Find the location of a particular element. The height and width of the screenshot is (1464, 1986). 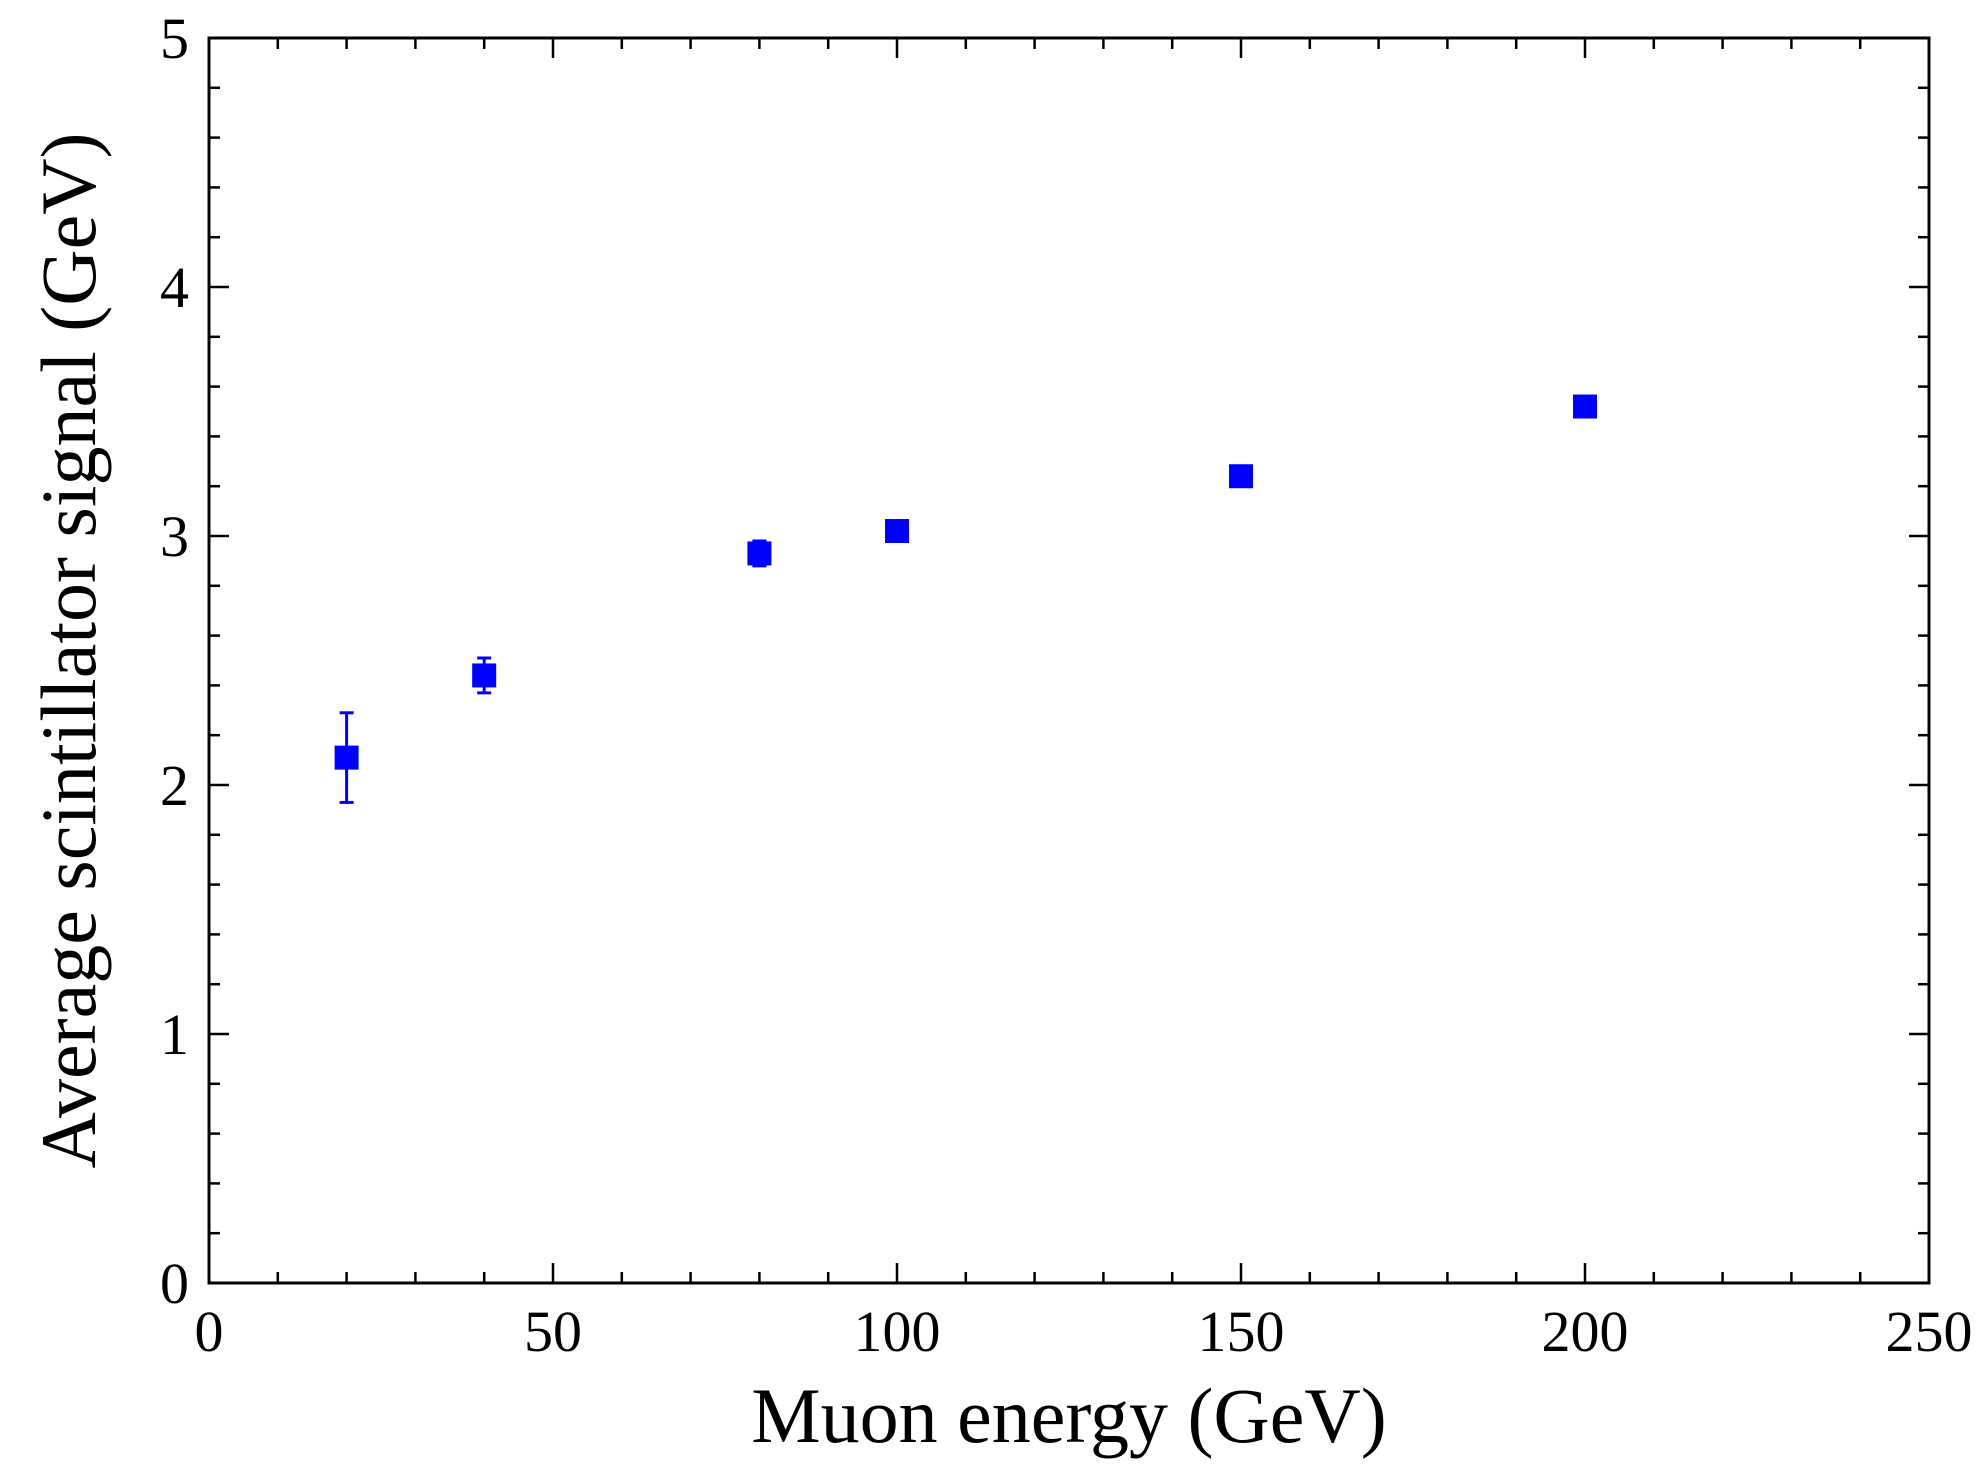

y-tick-label: 5 is located at coordinates (174, 38).